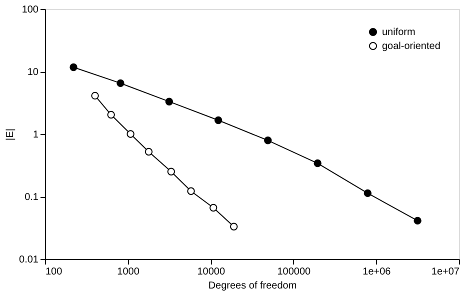 Image resolution: width=474 pixels, height=294 pixels. I want to click on x-tick-label: 1e+06, so click(377, 272).